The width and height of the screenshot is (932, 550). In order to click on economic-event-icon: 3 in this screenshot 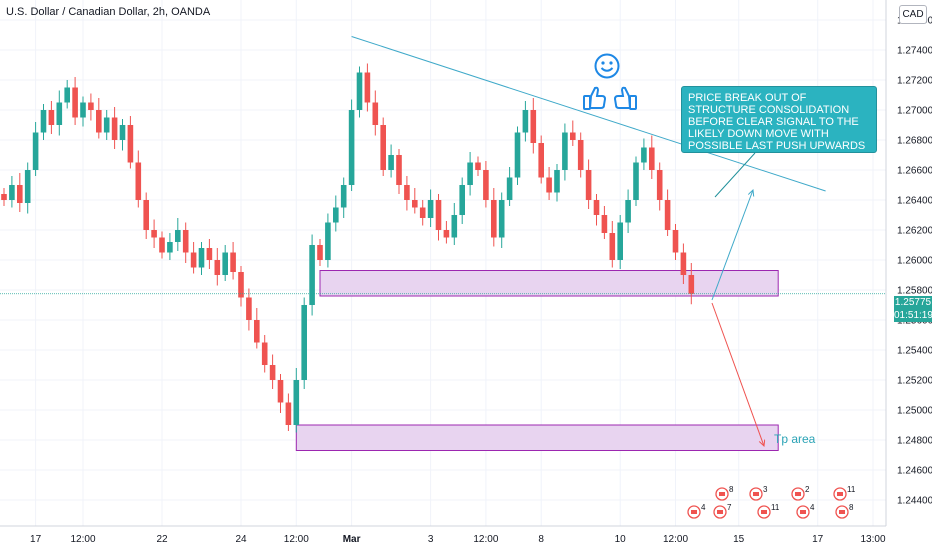, I will do `click(758, 493)`.